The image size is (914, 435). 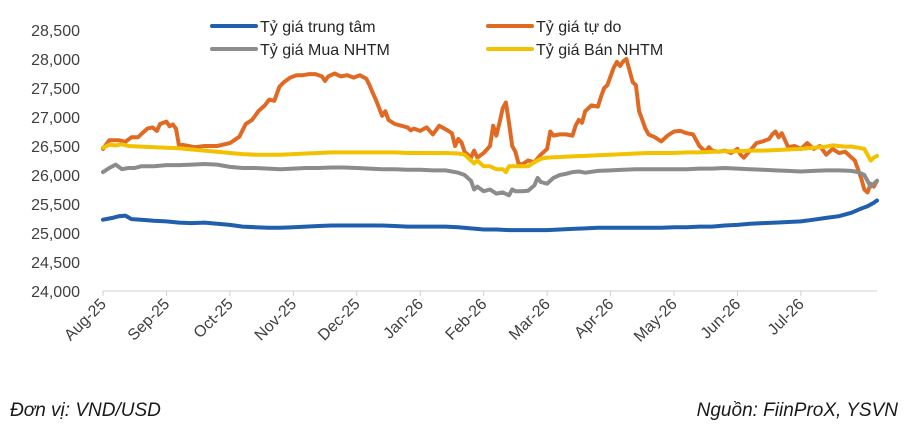 I want to click on y-tick-label: 25,500, so click(x=55, y=205).